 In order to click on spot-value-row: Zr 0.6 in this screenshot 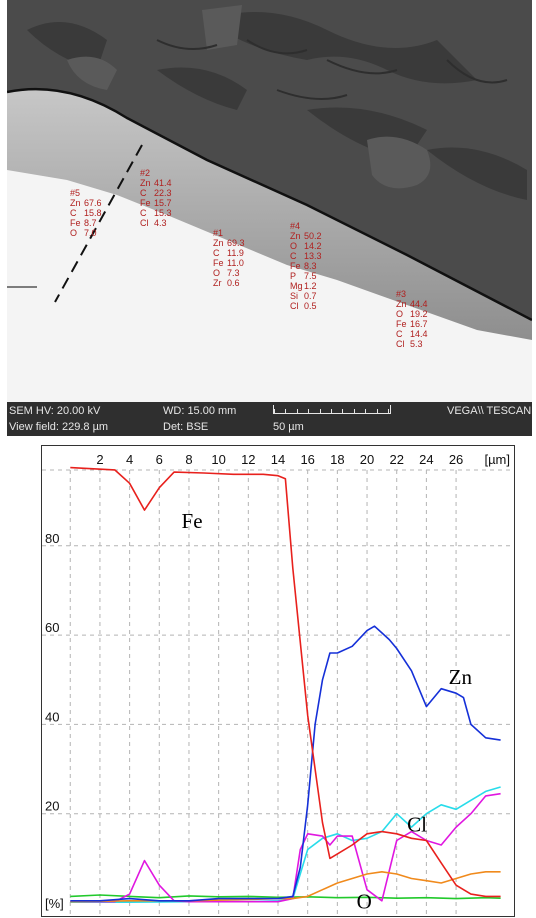, I will do `click(229, 283)`.